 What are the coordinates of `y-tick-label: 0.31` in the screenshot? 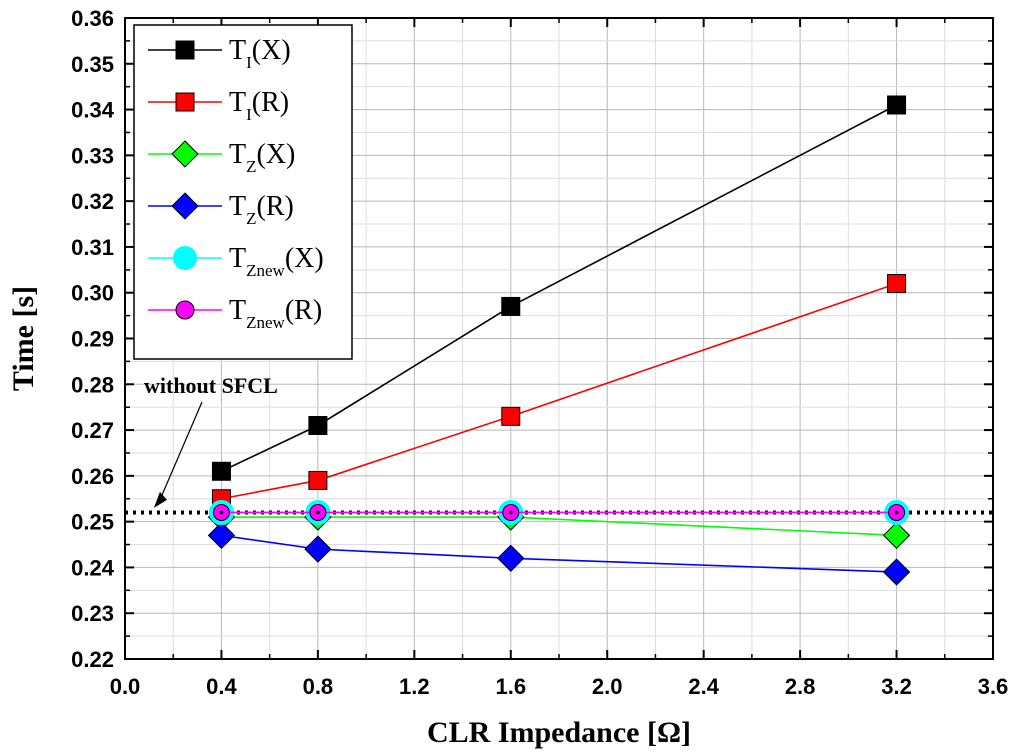 It's located at (92, 247).